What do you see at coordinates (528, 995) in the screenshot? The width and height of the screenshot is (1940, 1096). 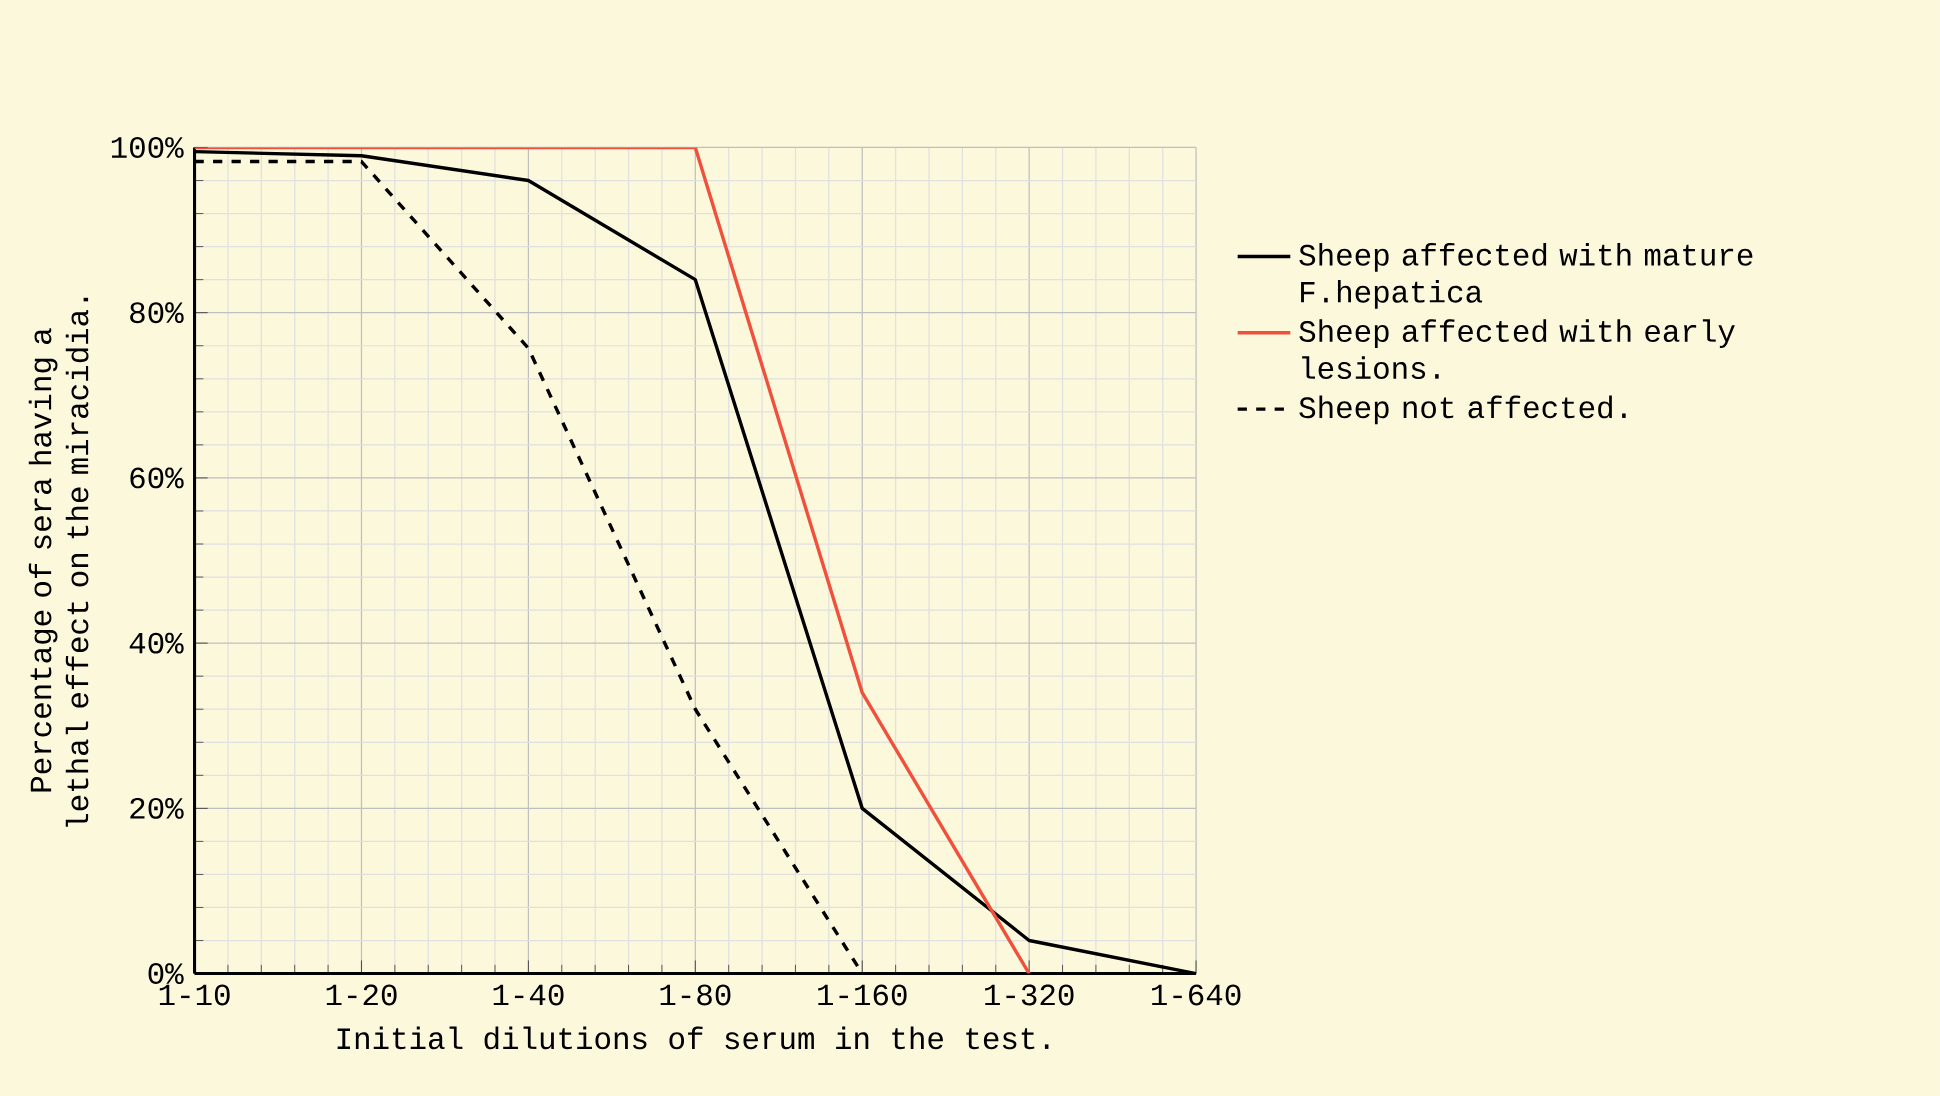 I see `x-tick-label: 1-40` at bounding box center [528, 995].